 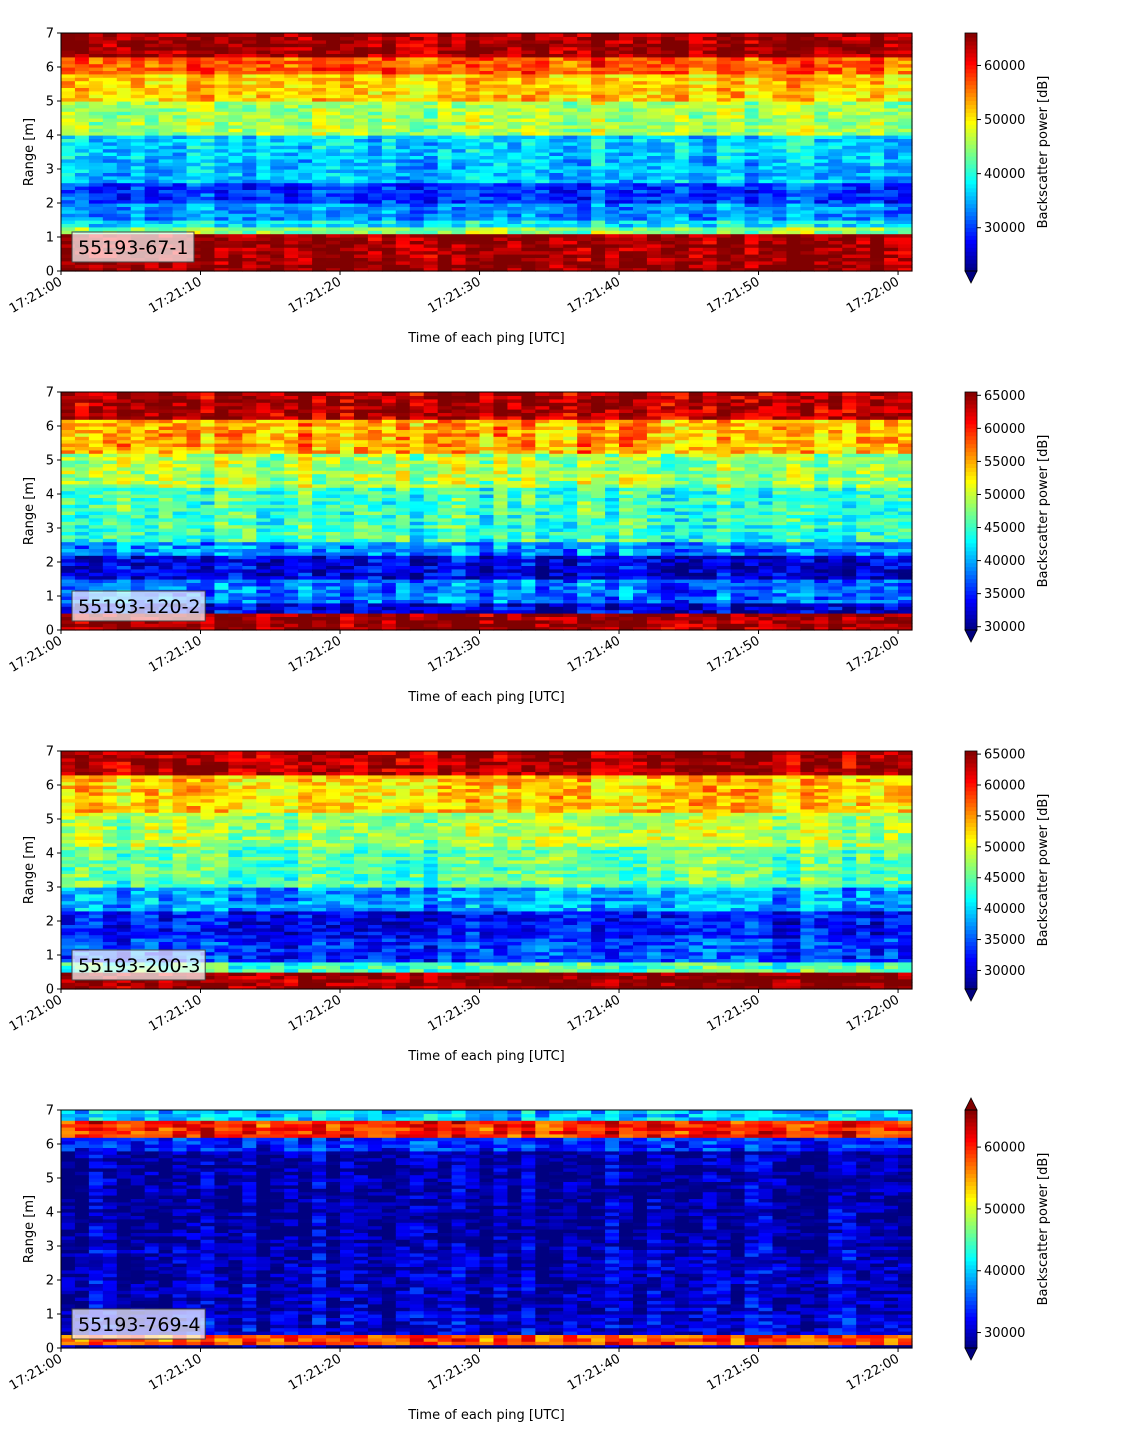 I want to click on panel-label-box: 55193-200-3, so click(x=138, y=965).